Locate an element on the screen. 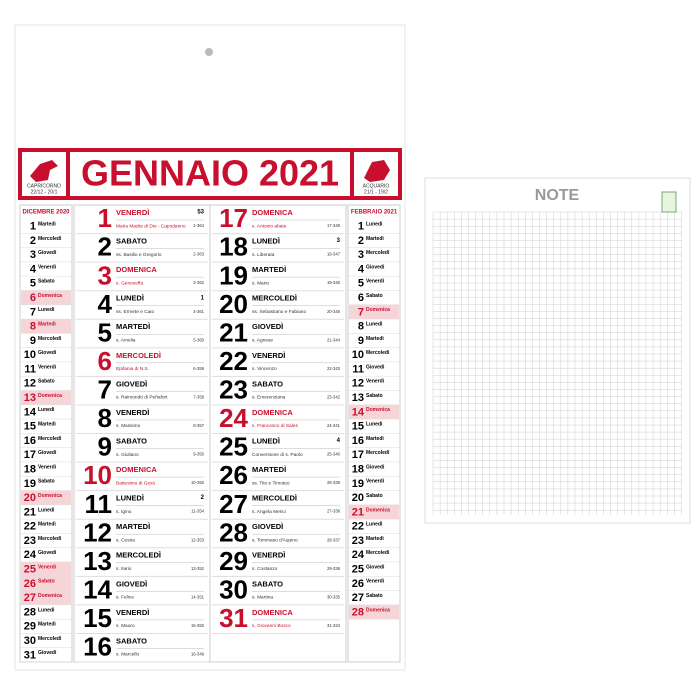 The height and width of the screenshot is (700, 700). day-number: 12 is located at coordinates (97, 532).